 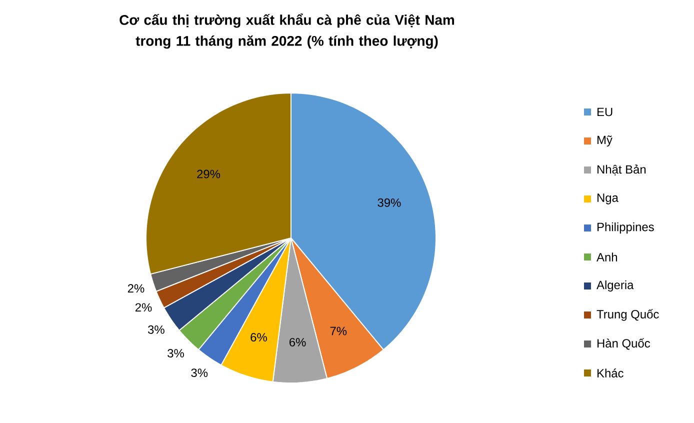 What do you see at coordinates (208, 174) in the screenshot?
I see `data-label: 29%` at bounding box center [208, 174].